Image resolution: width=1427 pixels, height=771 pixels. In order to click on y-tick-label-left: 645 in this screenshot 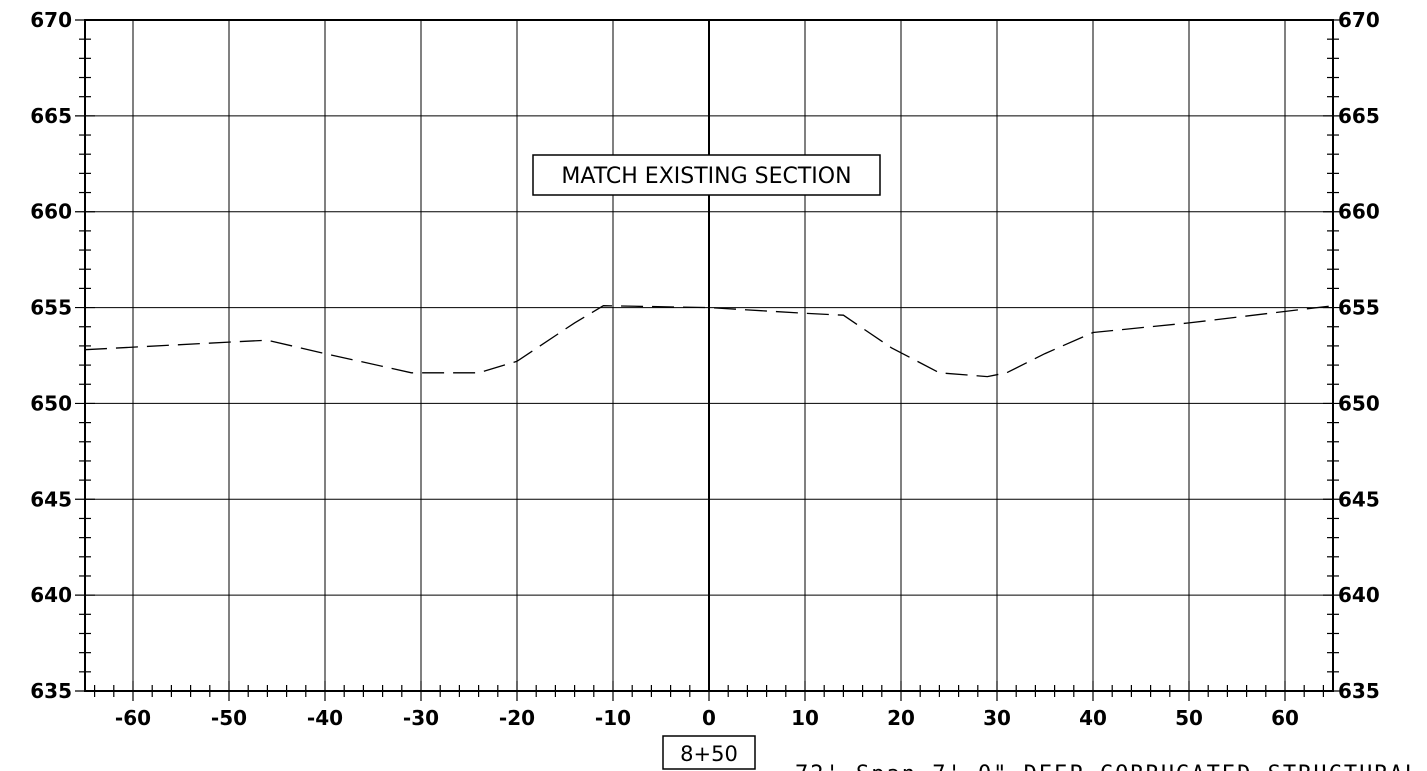, I will do `click(51, 499)`.